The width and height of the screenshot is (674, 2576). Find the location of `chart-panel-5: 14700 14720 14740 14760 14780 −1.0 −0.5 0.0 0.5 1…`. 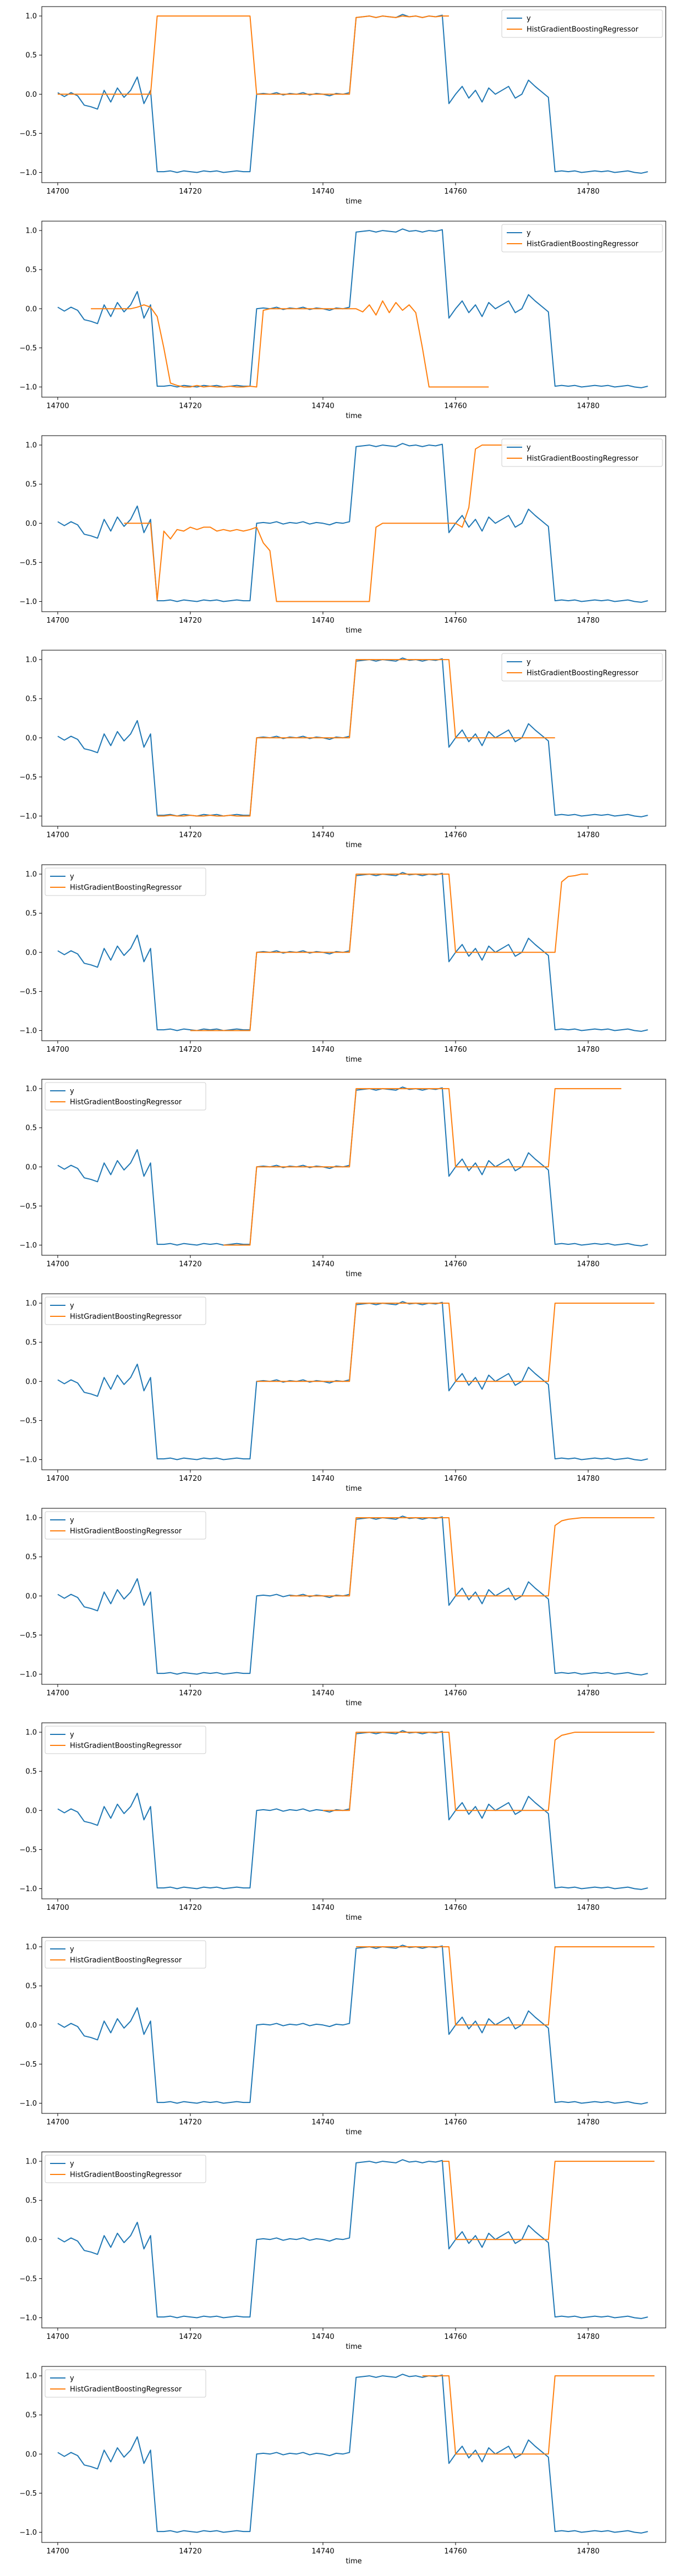

chart-panel-5: 14700 14720 14740 14760 14780 −1.0 −0.5 0.0 0.5 1… is located at coordinates (342, 964).